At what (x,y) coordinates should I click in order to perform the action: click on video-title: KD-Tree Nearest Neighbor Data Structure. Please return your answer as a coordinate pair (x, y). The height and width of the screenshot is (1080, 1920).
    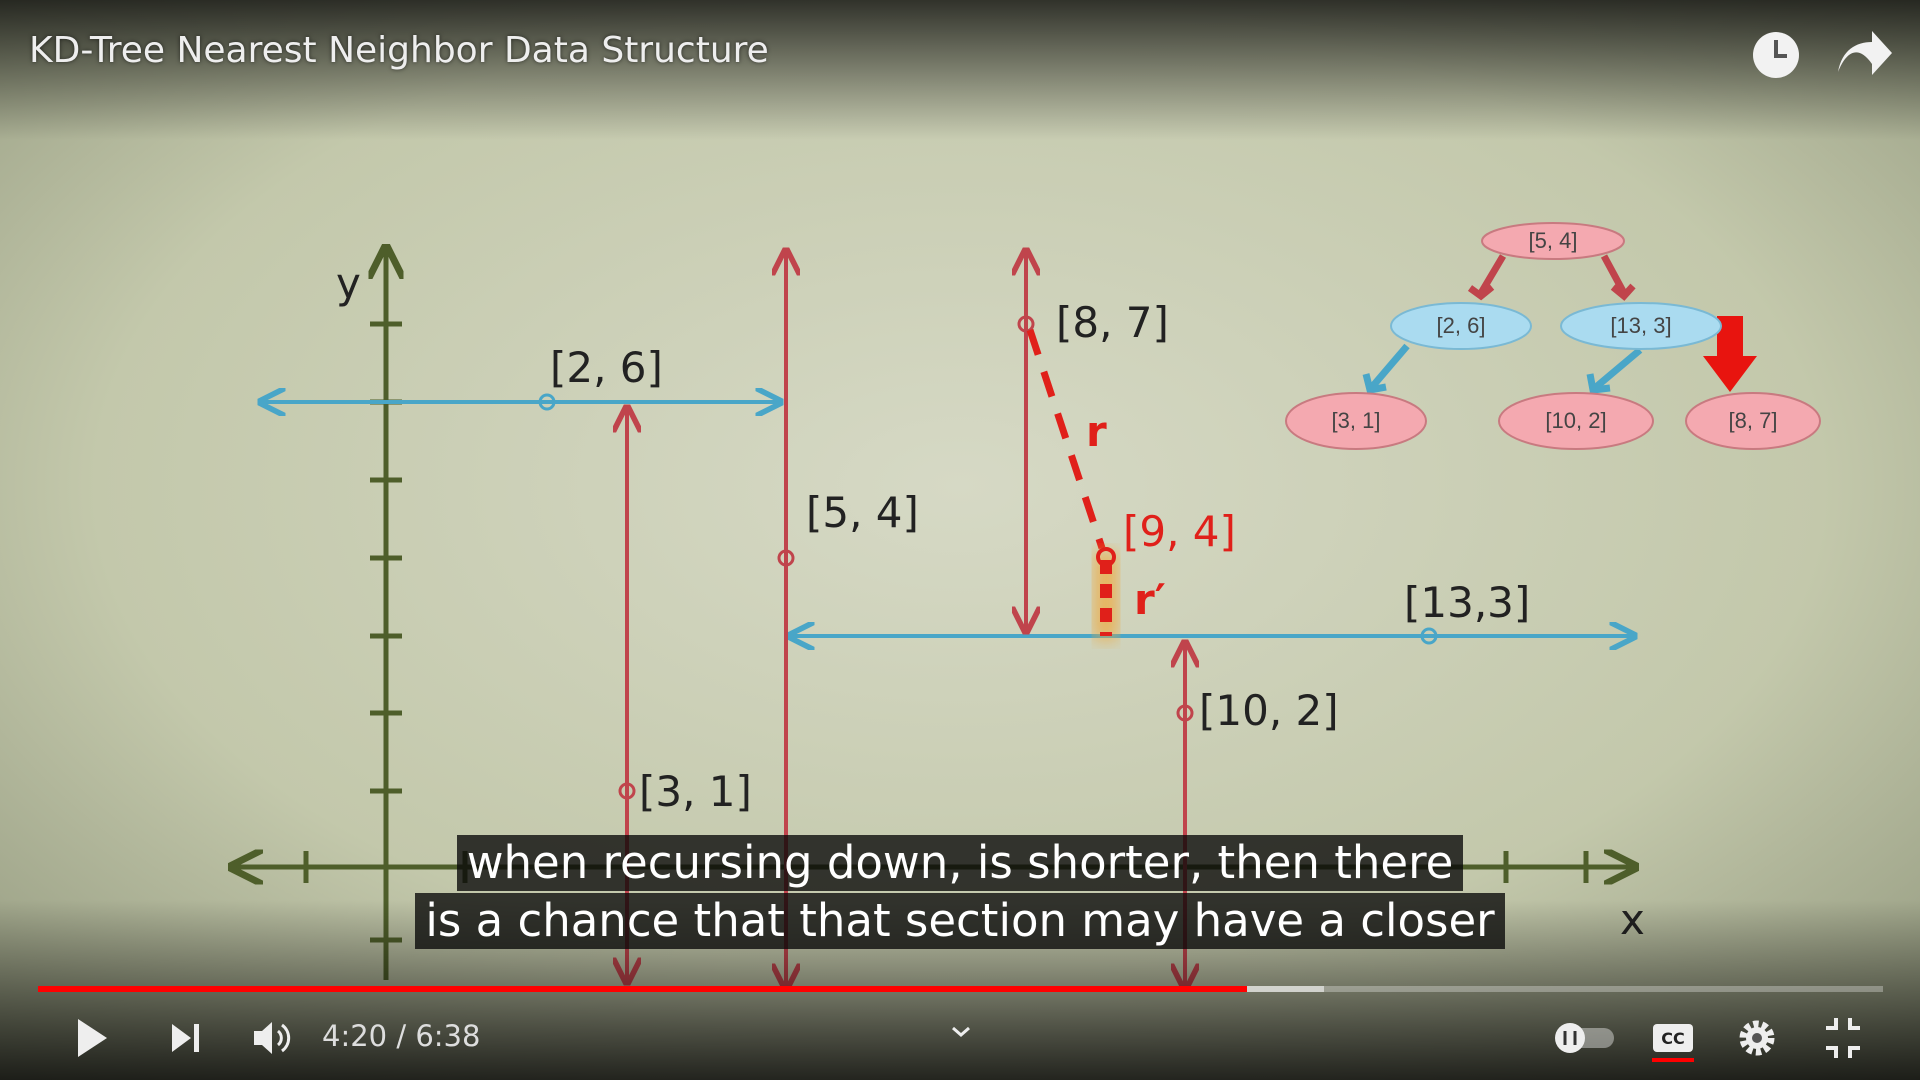
    Looking at the image, I should click on (399, 50).